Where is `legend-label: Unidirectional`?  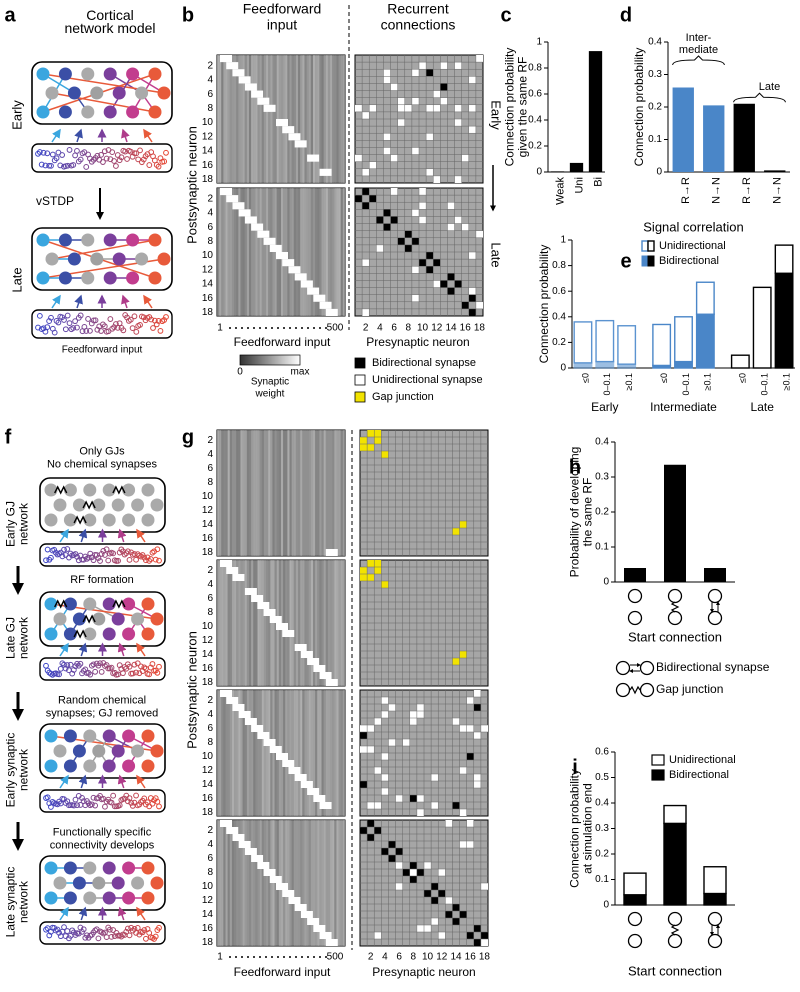 legend-label: Unidirectional is located at coordinates (692, 246).